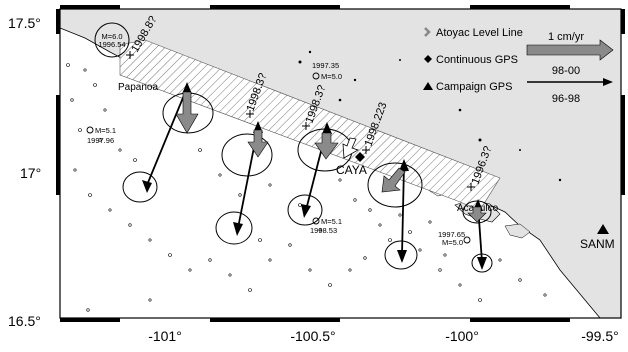 This screenshot has height=352, width=628. Describe the element at coordinates (323, 230) in the screenshot. I see `quake-q4-date: 1998.53` at that location.